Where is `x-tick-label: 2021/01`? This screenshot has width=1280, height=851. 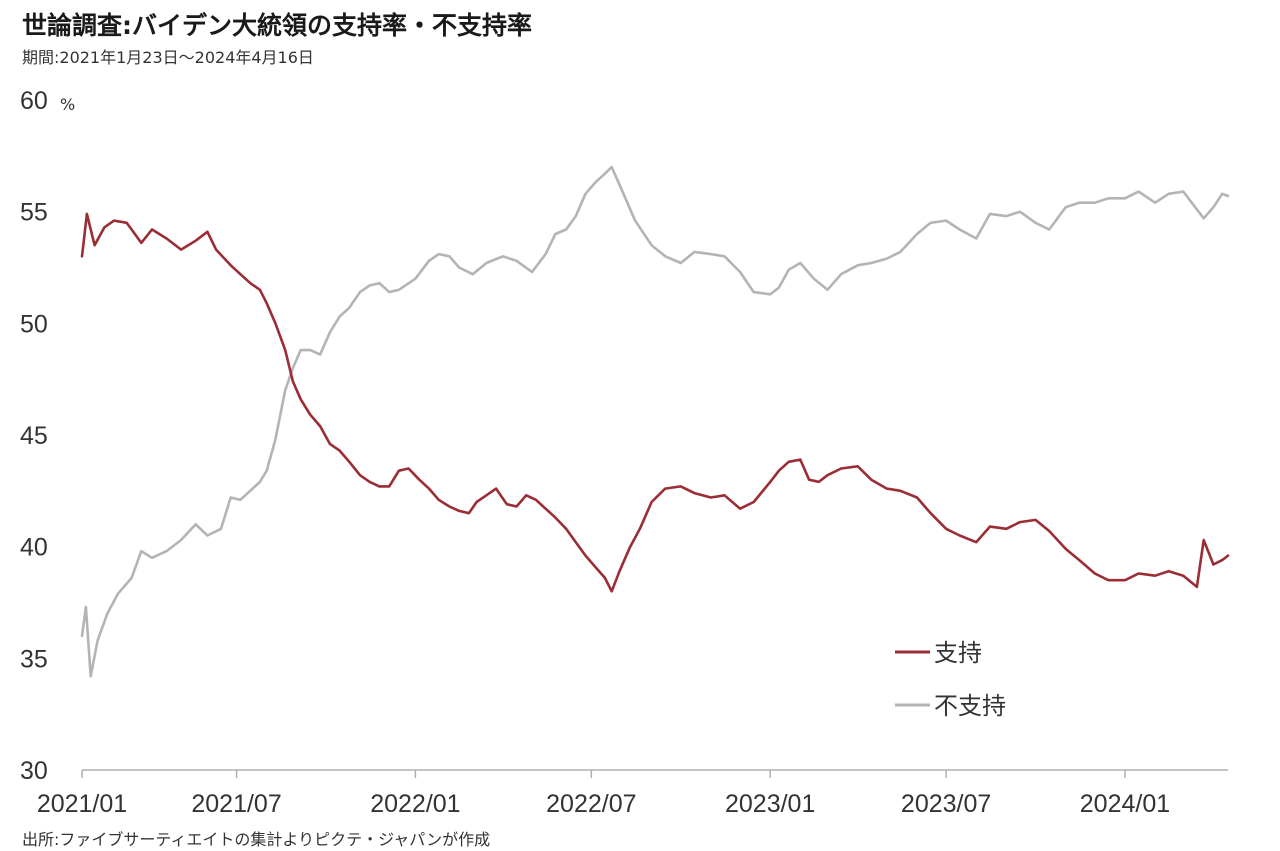
x-tick-label: 2021/01 is located at coordinates (82, 804).